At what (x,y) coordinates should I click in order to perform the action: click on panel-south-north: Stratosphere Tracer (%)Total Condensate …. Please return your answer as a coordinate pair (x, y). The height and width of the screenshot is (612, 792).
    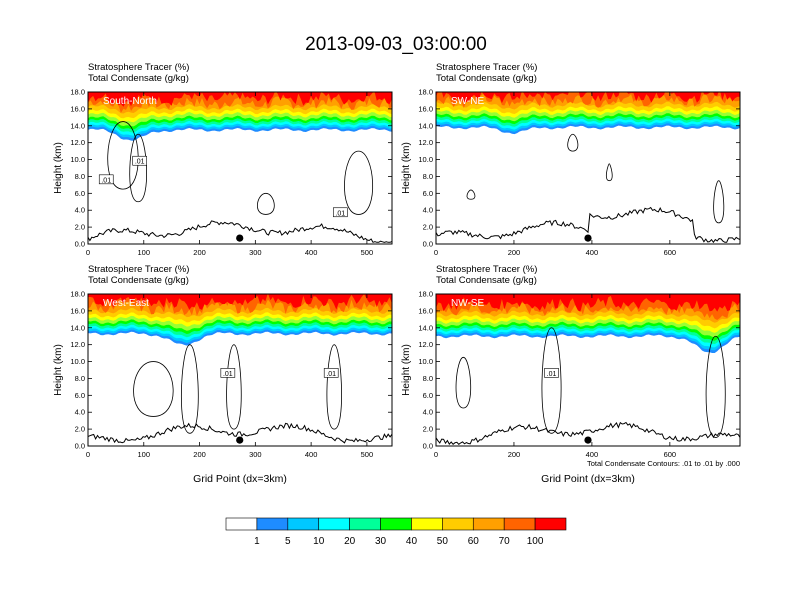
    Looking at the image, I should click on (223, 159).